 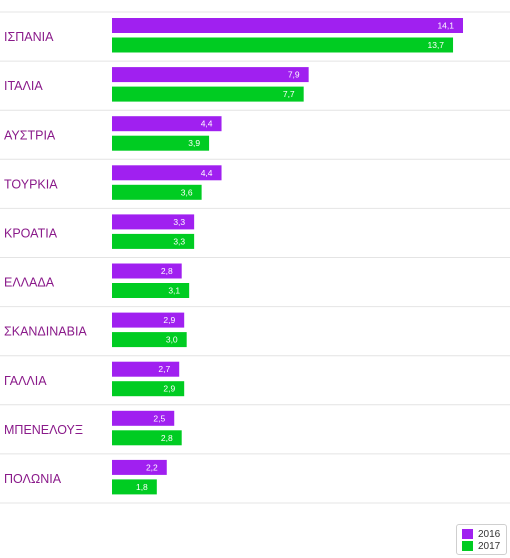 I want to click on category-row: ΑΥΣΤΡΙΑ 4,43,9, so click(x=255, y=138).